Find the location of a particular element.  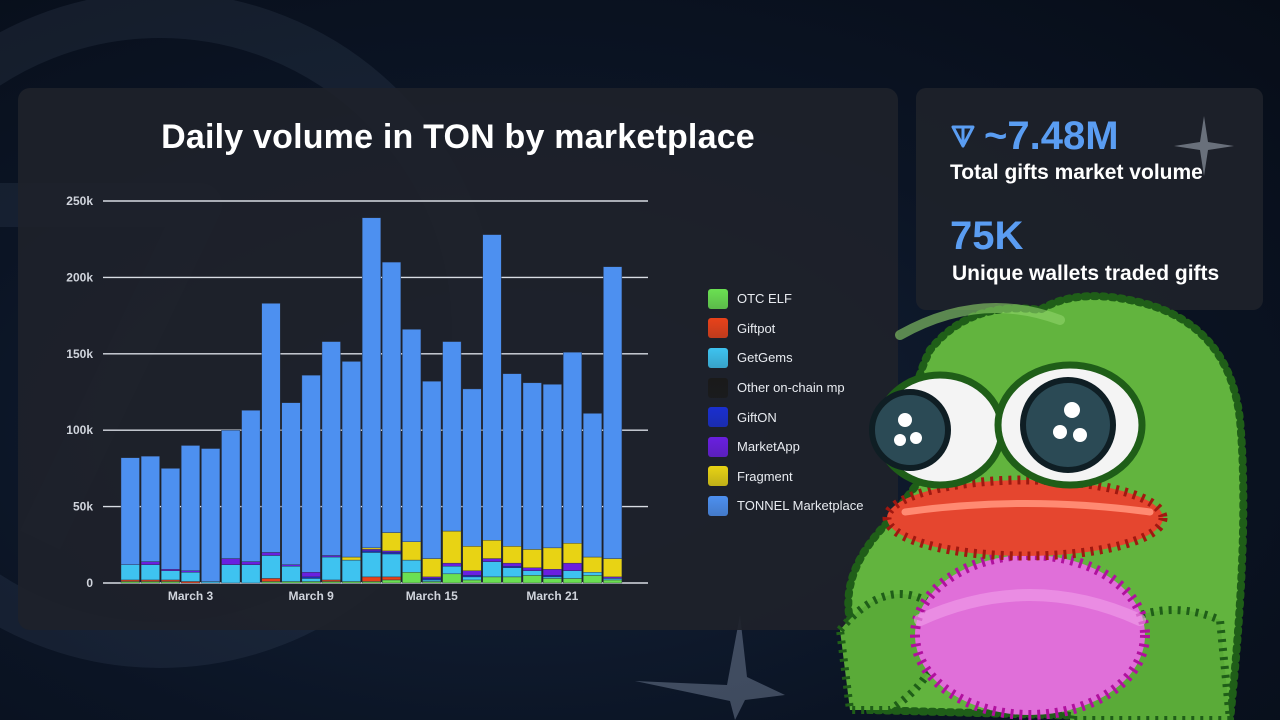

y-tick-label: 200k is located at coordinates (79, 277).